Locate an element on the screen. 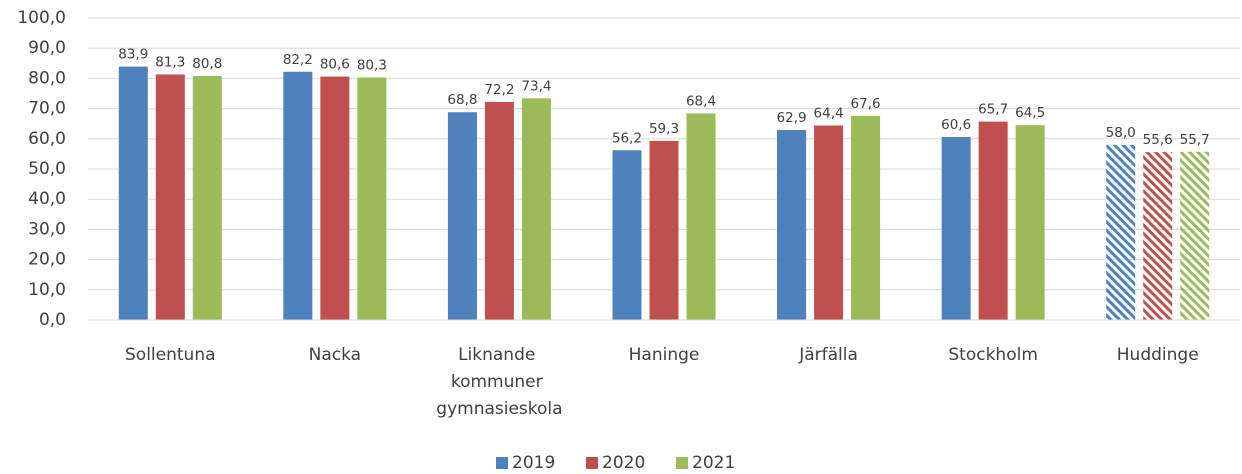 The image size is (1242, 474). y-tick-label: 70,0 is located at coordinates (47, 109).